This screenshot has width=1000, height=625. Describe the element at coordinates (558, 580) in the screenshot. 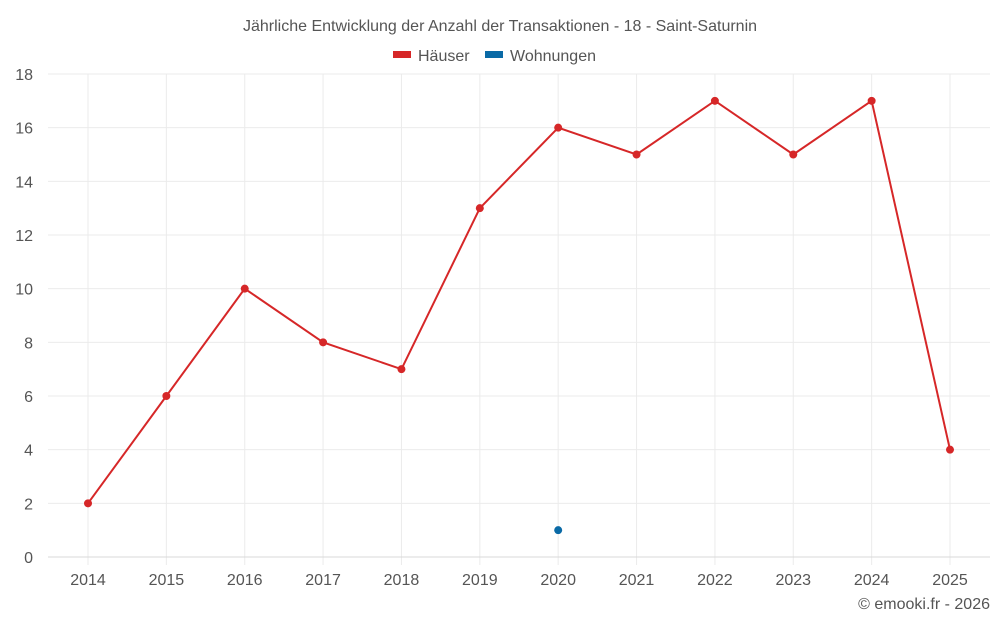

I see `x-tick-label: 2020` at that location.